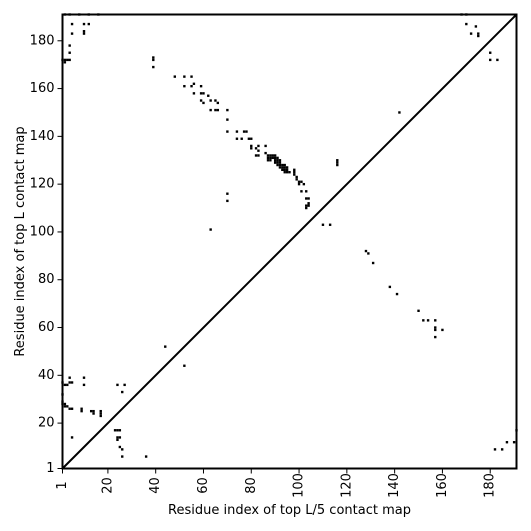 The image size is (531, 531). What do you see at coordinates (50, 468) in the screenshot?
I see `y-tick-label: 1` at bounding box center [50, 468].